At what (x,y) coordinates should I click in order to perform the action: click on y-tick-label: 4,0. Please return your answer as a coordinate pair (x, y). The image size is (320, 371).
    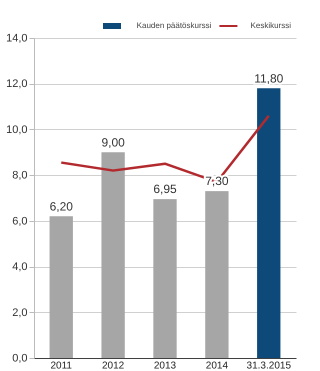
    Looking at the image, I should click on (20, 267).